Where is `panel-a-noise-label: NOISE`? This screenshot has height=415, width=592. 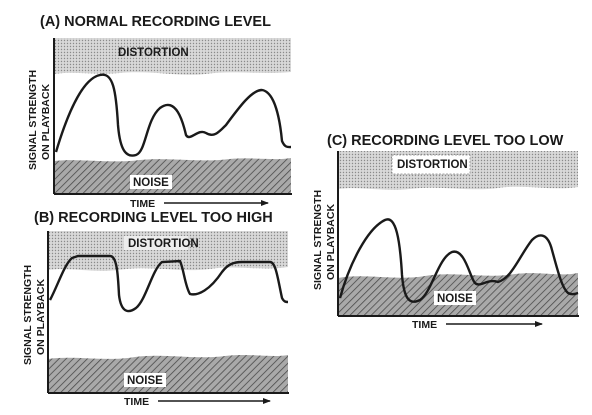
panel-a-noise-label: NOISE is located at coordinates (151, 183).